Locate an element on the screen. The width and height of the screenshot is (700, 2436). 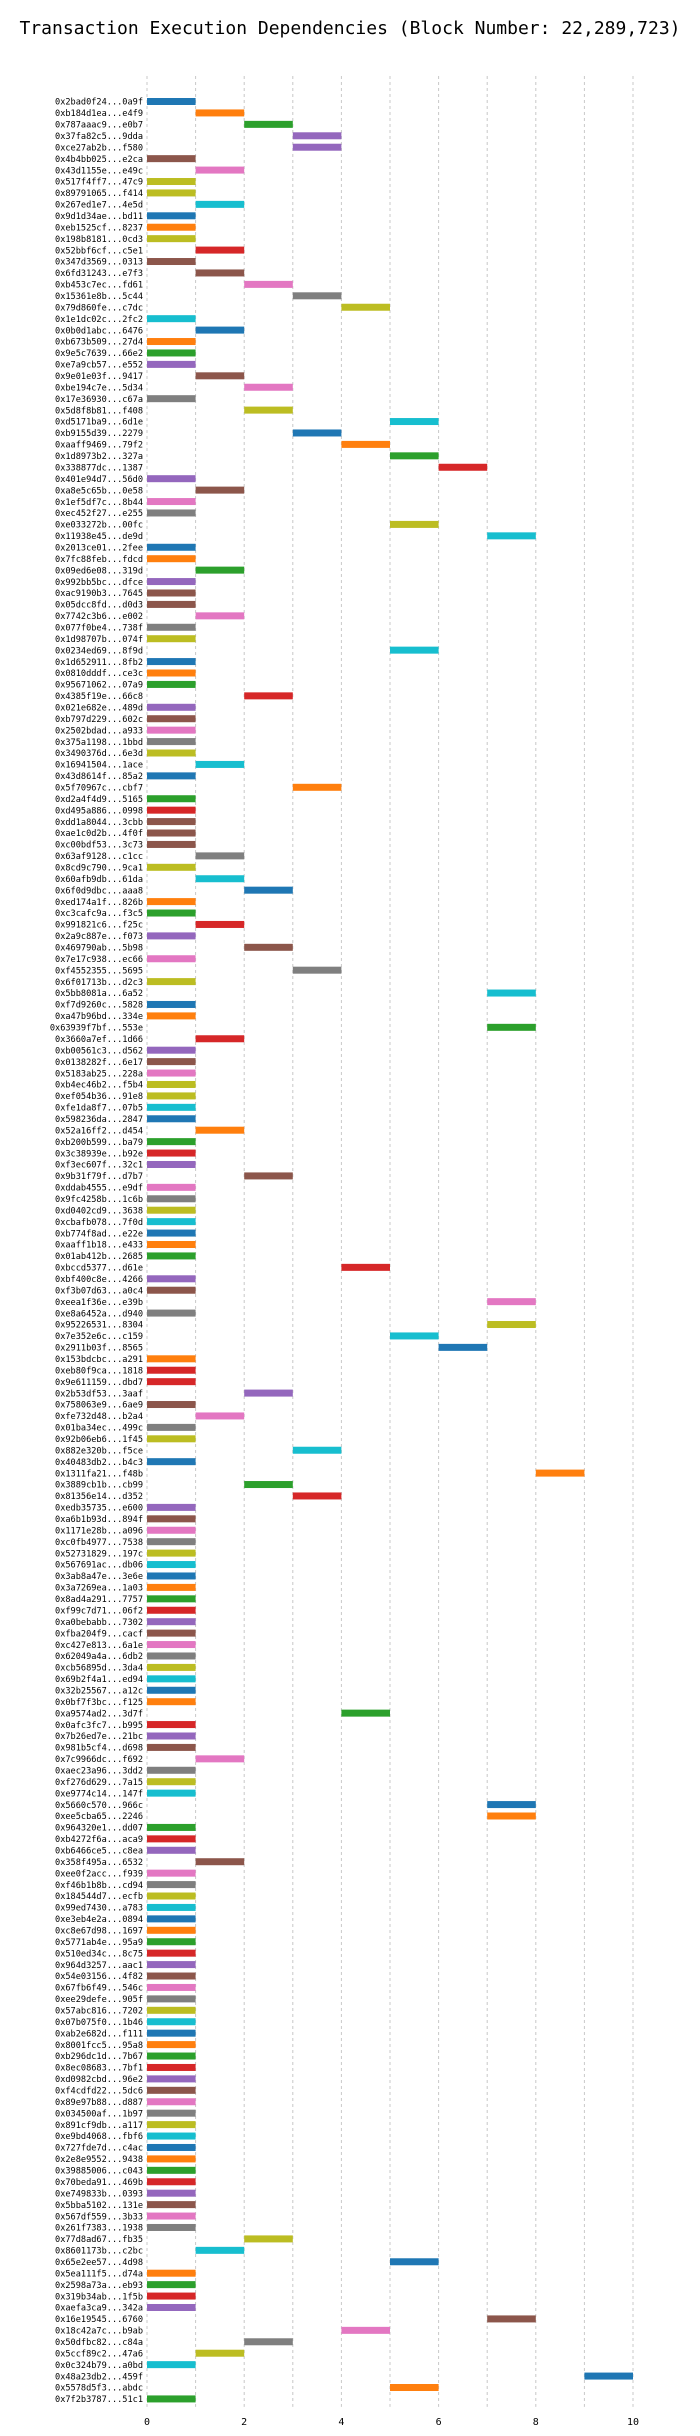
transaction-label: 0xb6466ce5...c8ea is located at coordinates (99, 1851).